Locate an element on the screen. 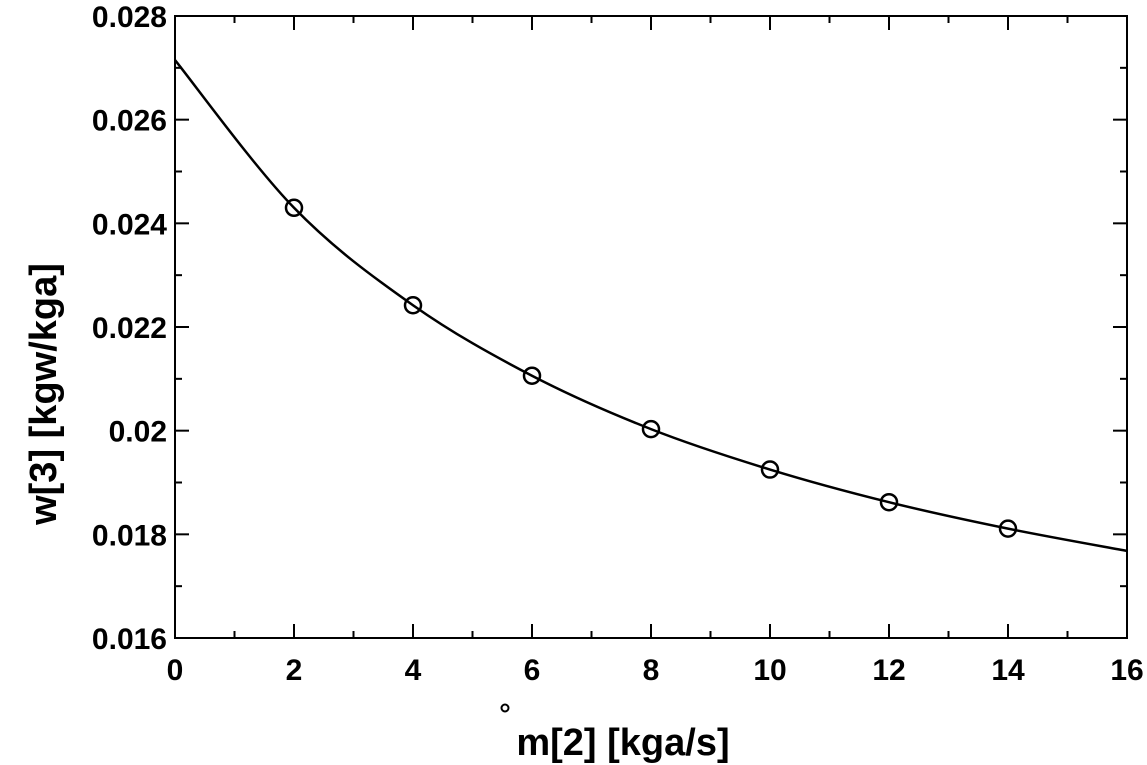 The height and width of the screenshot is (765, 1147). y-axis-tick-labels: 0.016 0.018 0.02 0.022 0.024 0.026 0.028 is located at coordinates (129, 328).